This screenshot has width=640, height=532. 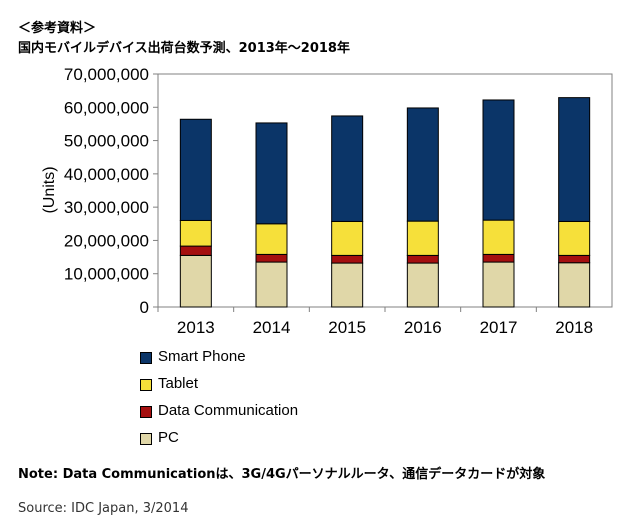 I want to click on y-tick-label: 10,000,000, so click(x=106, y=274).